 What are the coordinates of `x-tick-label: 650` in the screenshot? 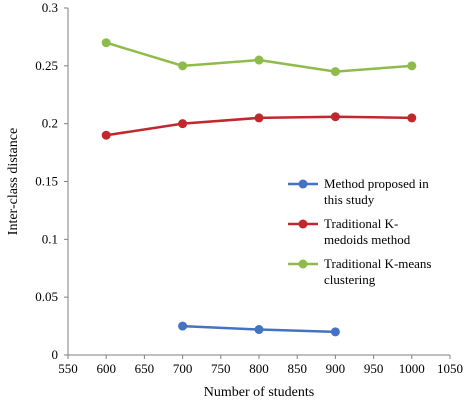 It's located at (145, 368).